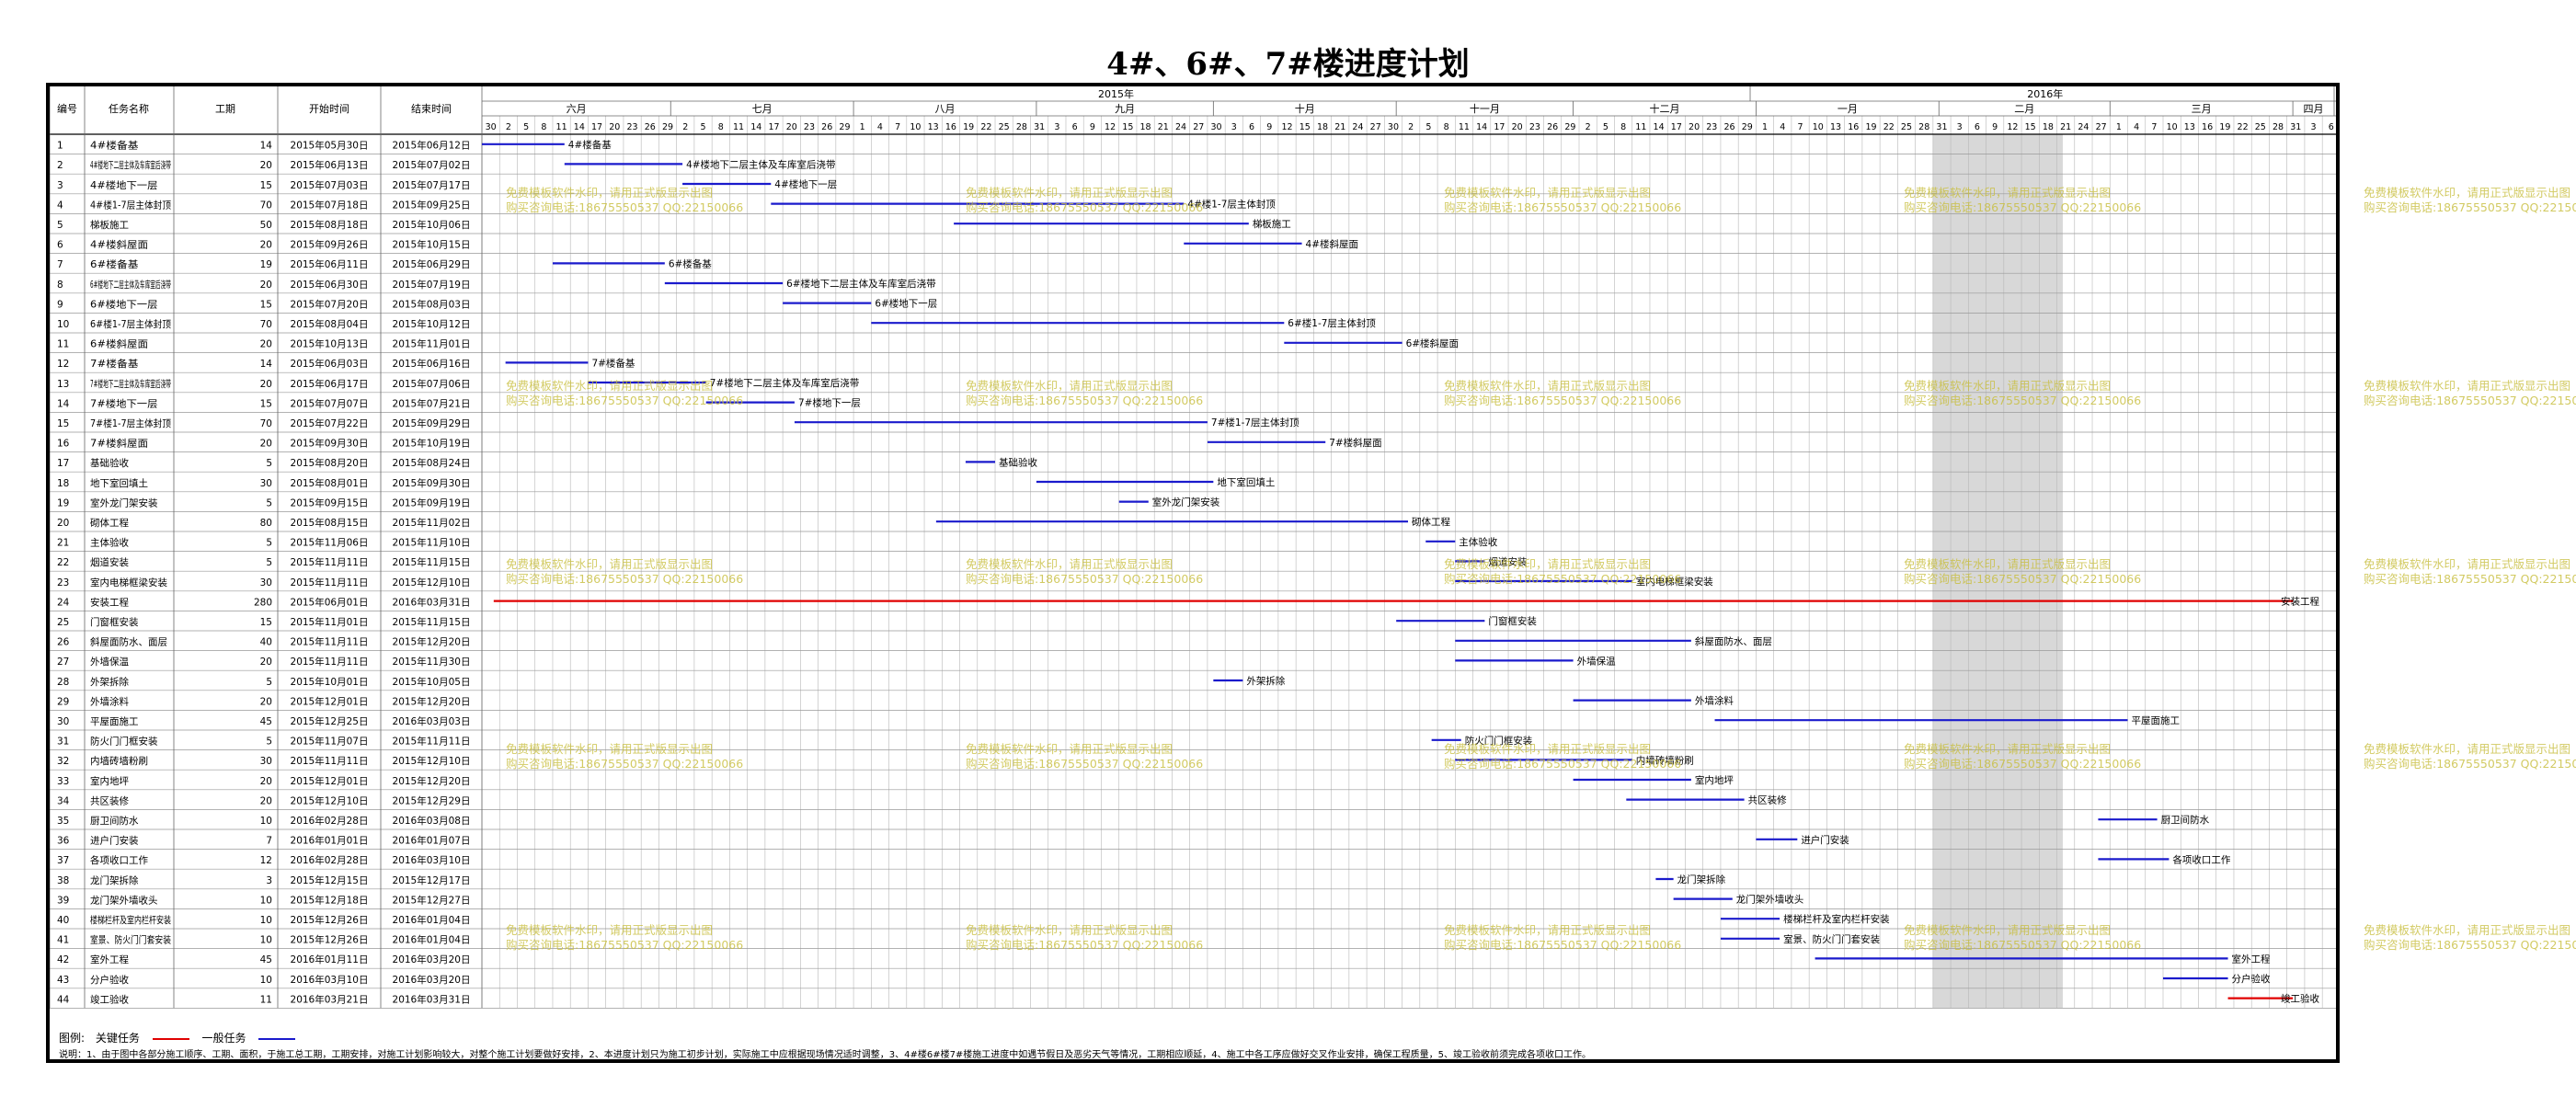 This screenshot has height=1108, width=2576. I want to click on row-start: 2015年06月17日, so click(330, 384).